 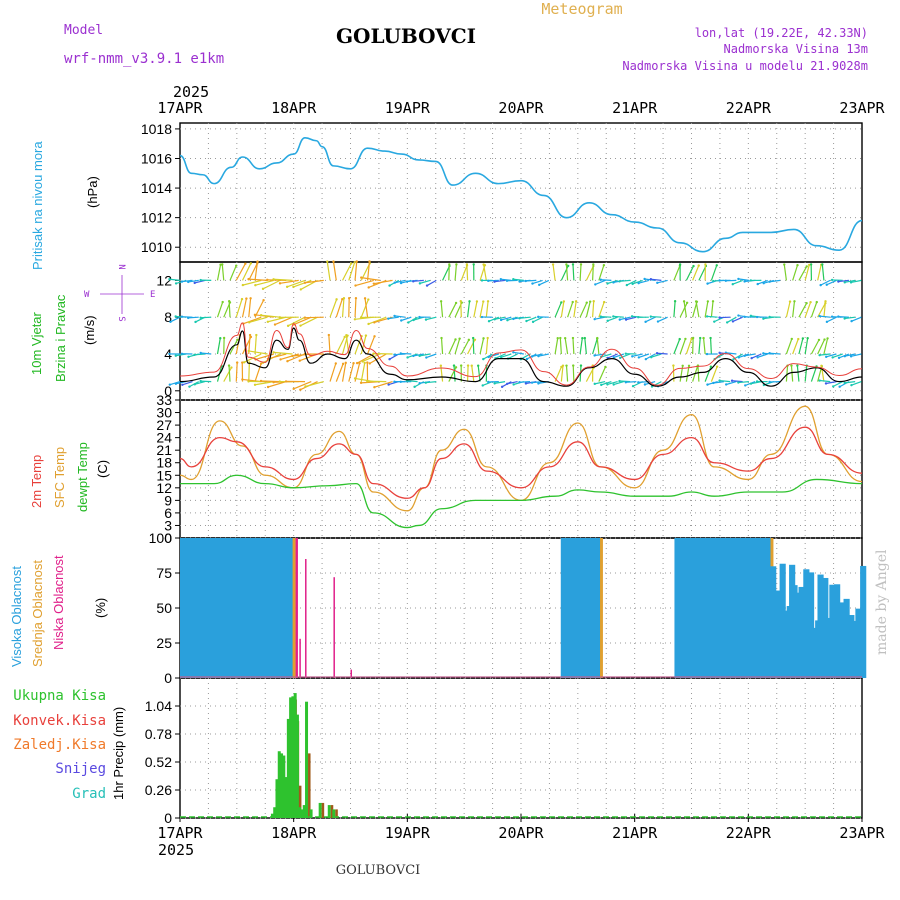 What do you see at coordinates (164, 413) in the screenshot?
I see `temp-ticks-label: 30` at bounding box center [164, 413].